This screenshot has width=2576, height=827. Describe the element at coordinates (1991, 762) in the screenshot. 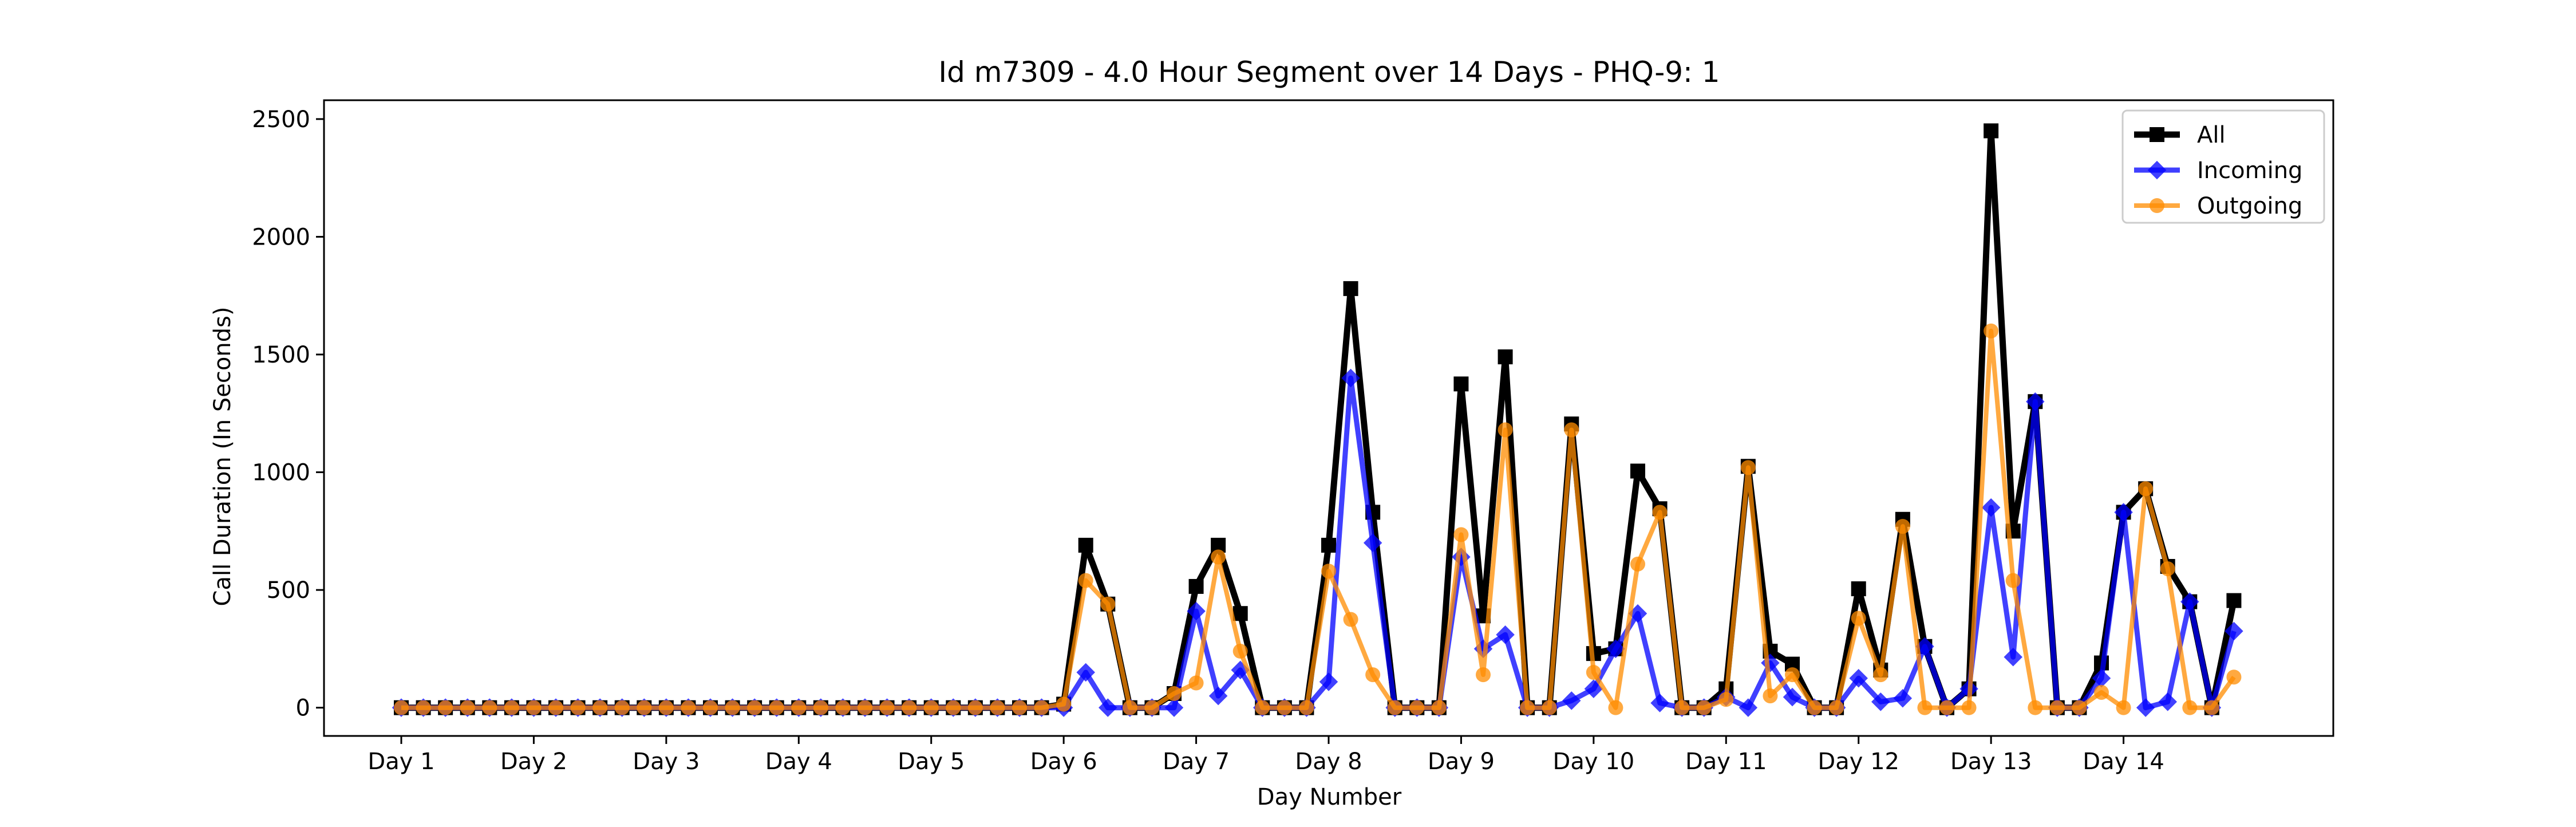

I see `x-tick-label: Day 13` at that location.